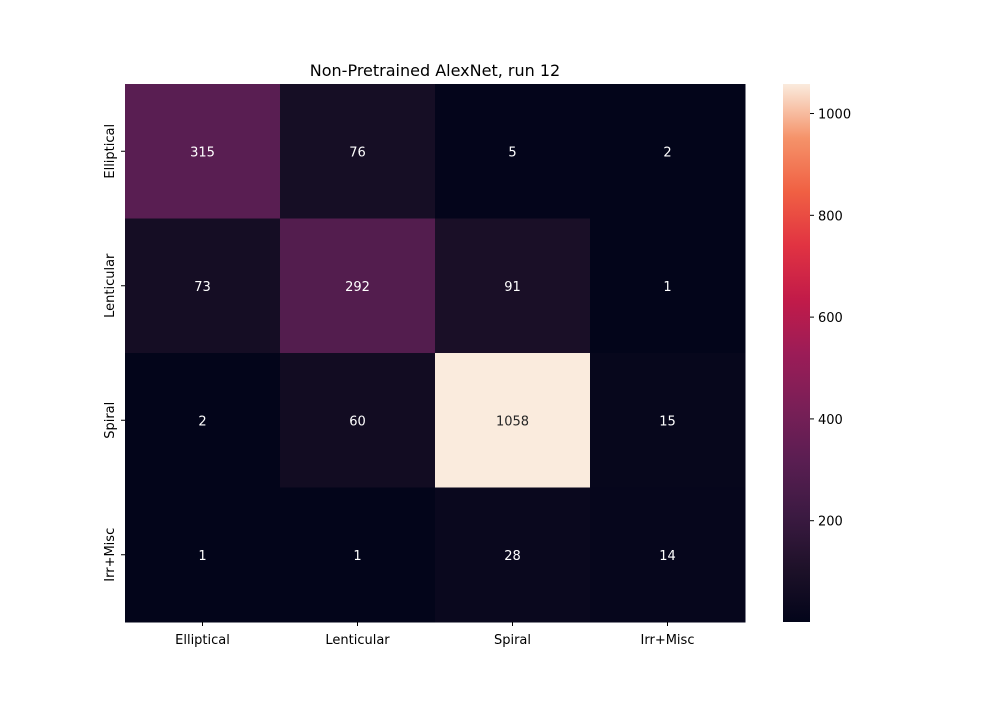  I want to click on cell-value-label: 15, so click(667, 421).